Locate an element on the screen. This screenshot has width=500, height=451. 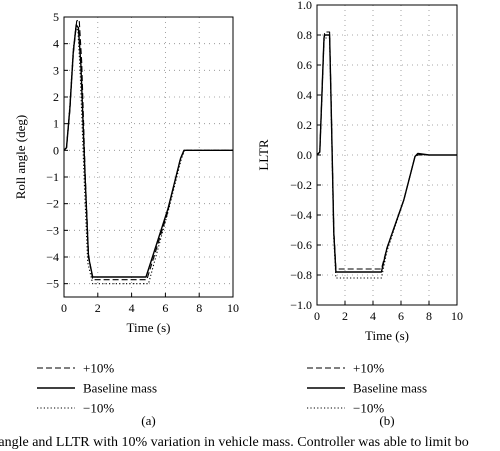
y-tick-label: −5 is located at coordinates (52, 284).